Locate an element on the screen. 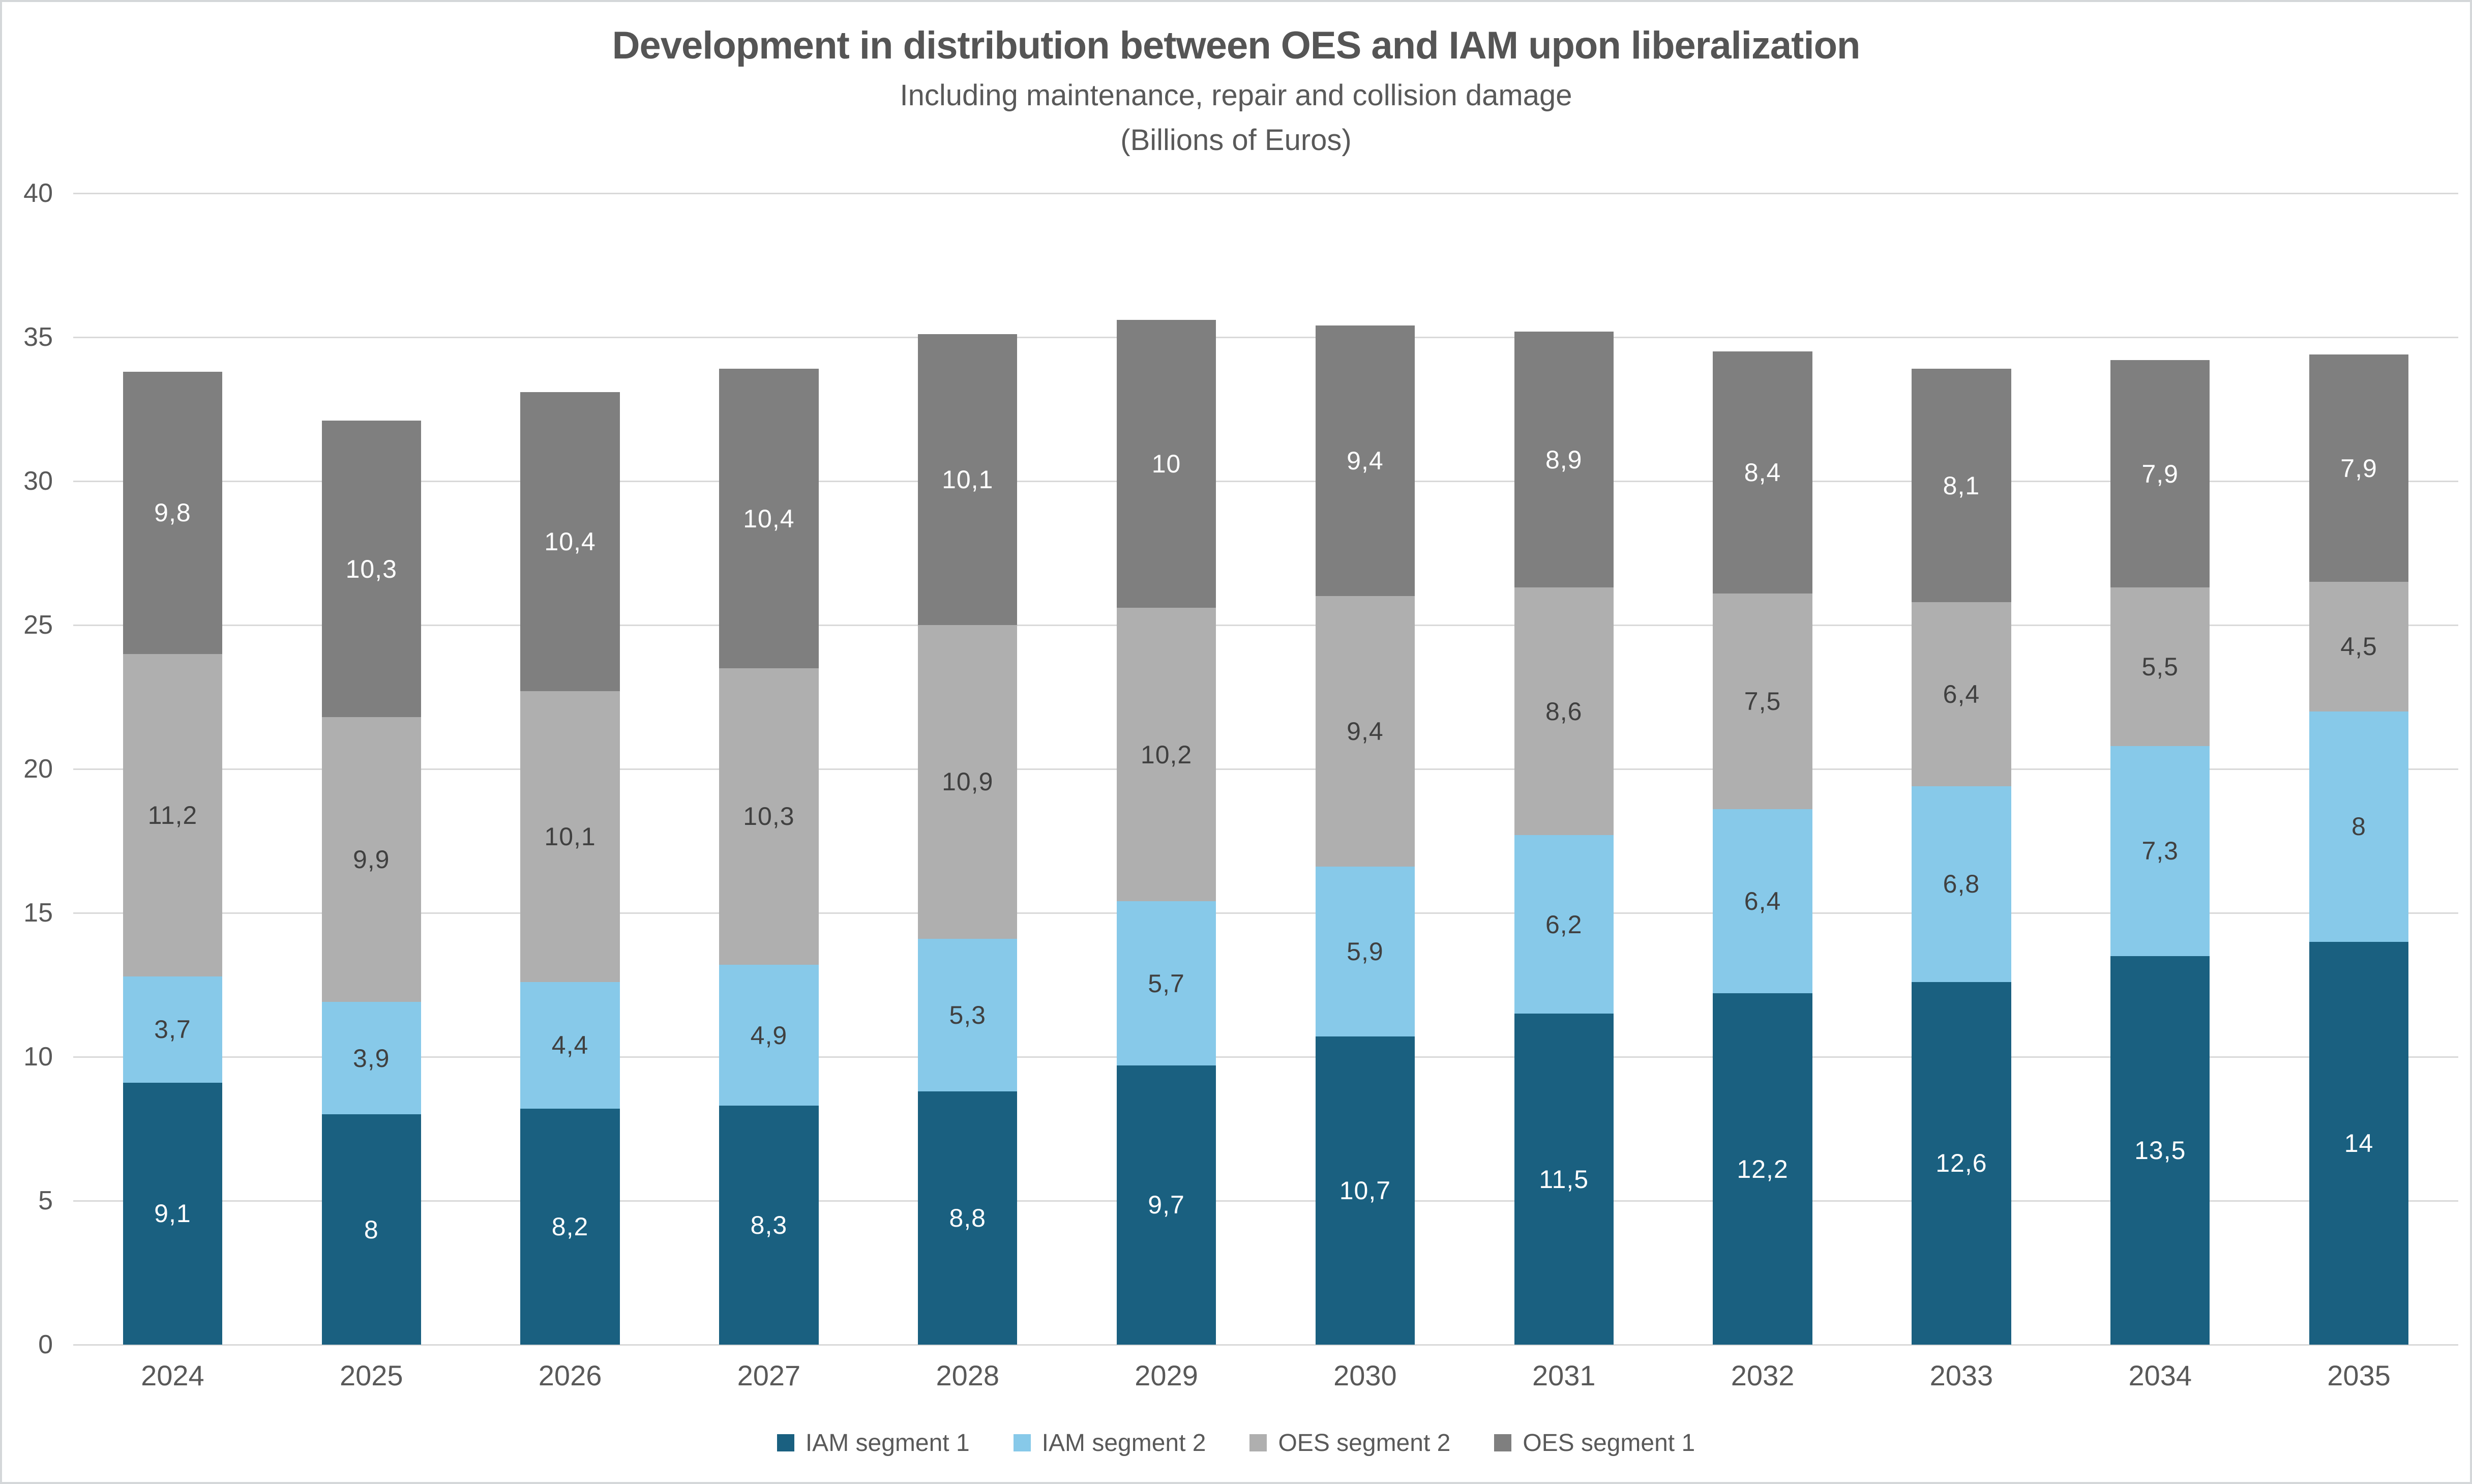  bar-segment: 3,9 is located at coordinates (371, 1058).